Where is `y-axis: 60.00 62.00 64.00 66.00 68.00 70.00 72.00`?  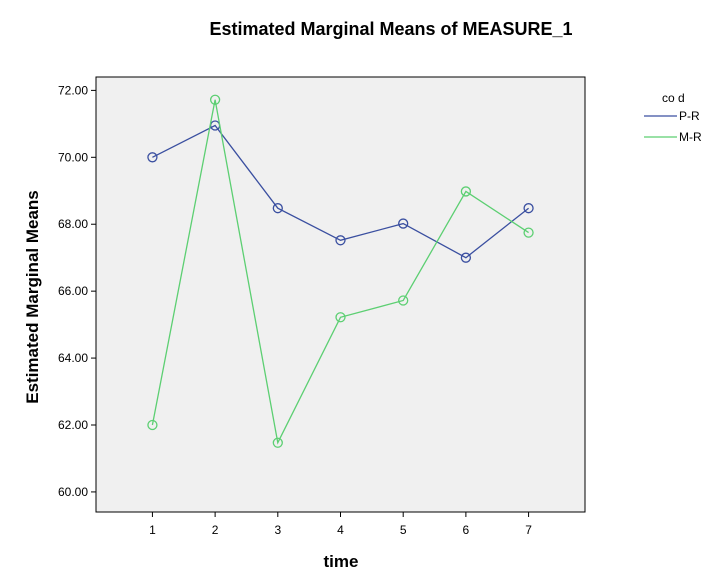
y-axis: 60.00 62.00 64.00 66.00 68.00 70.00 72.00 is located at coordinates (77, 291).